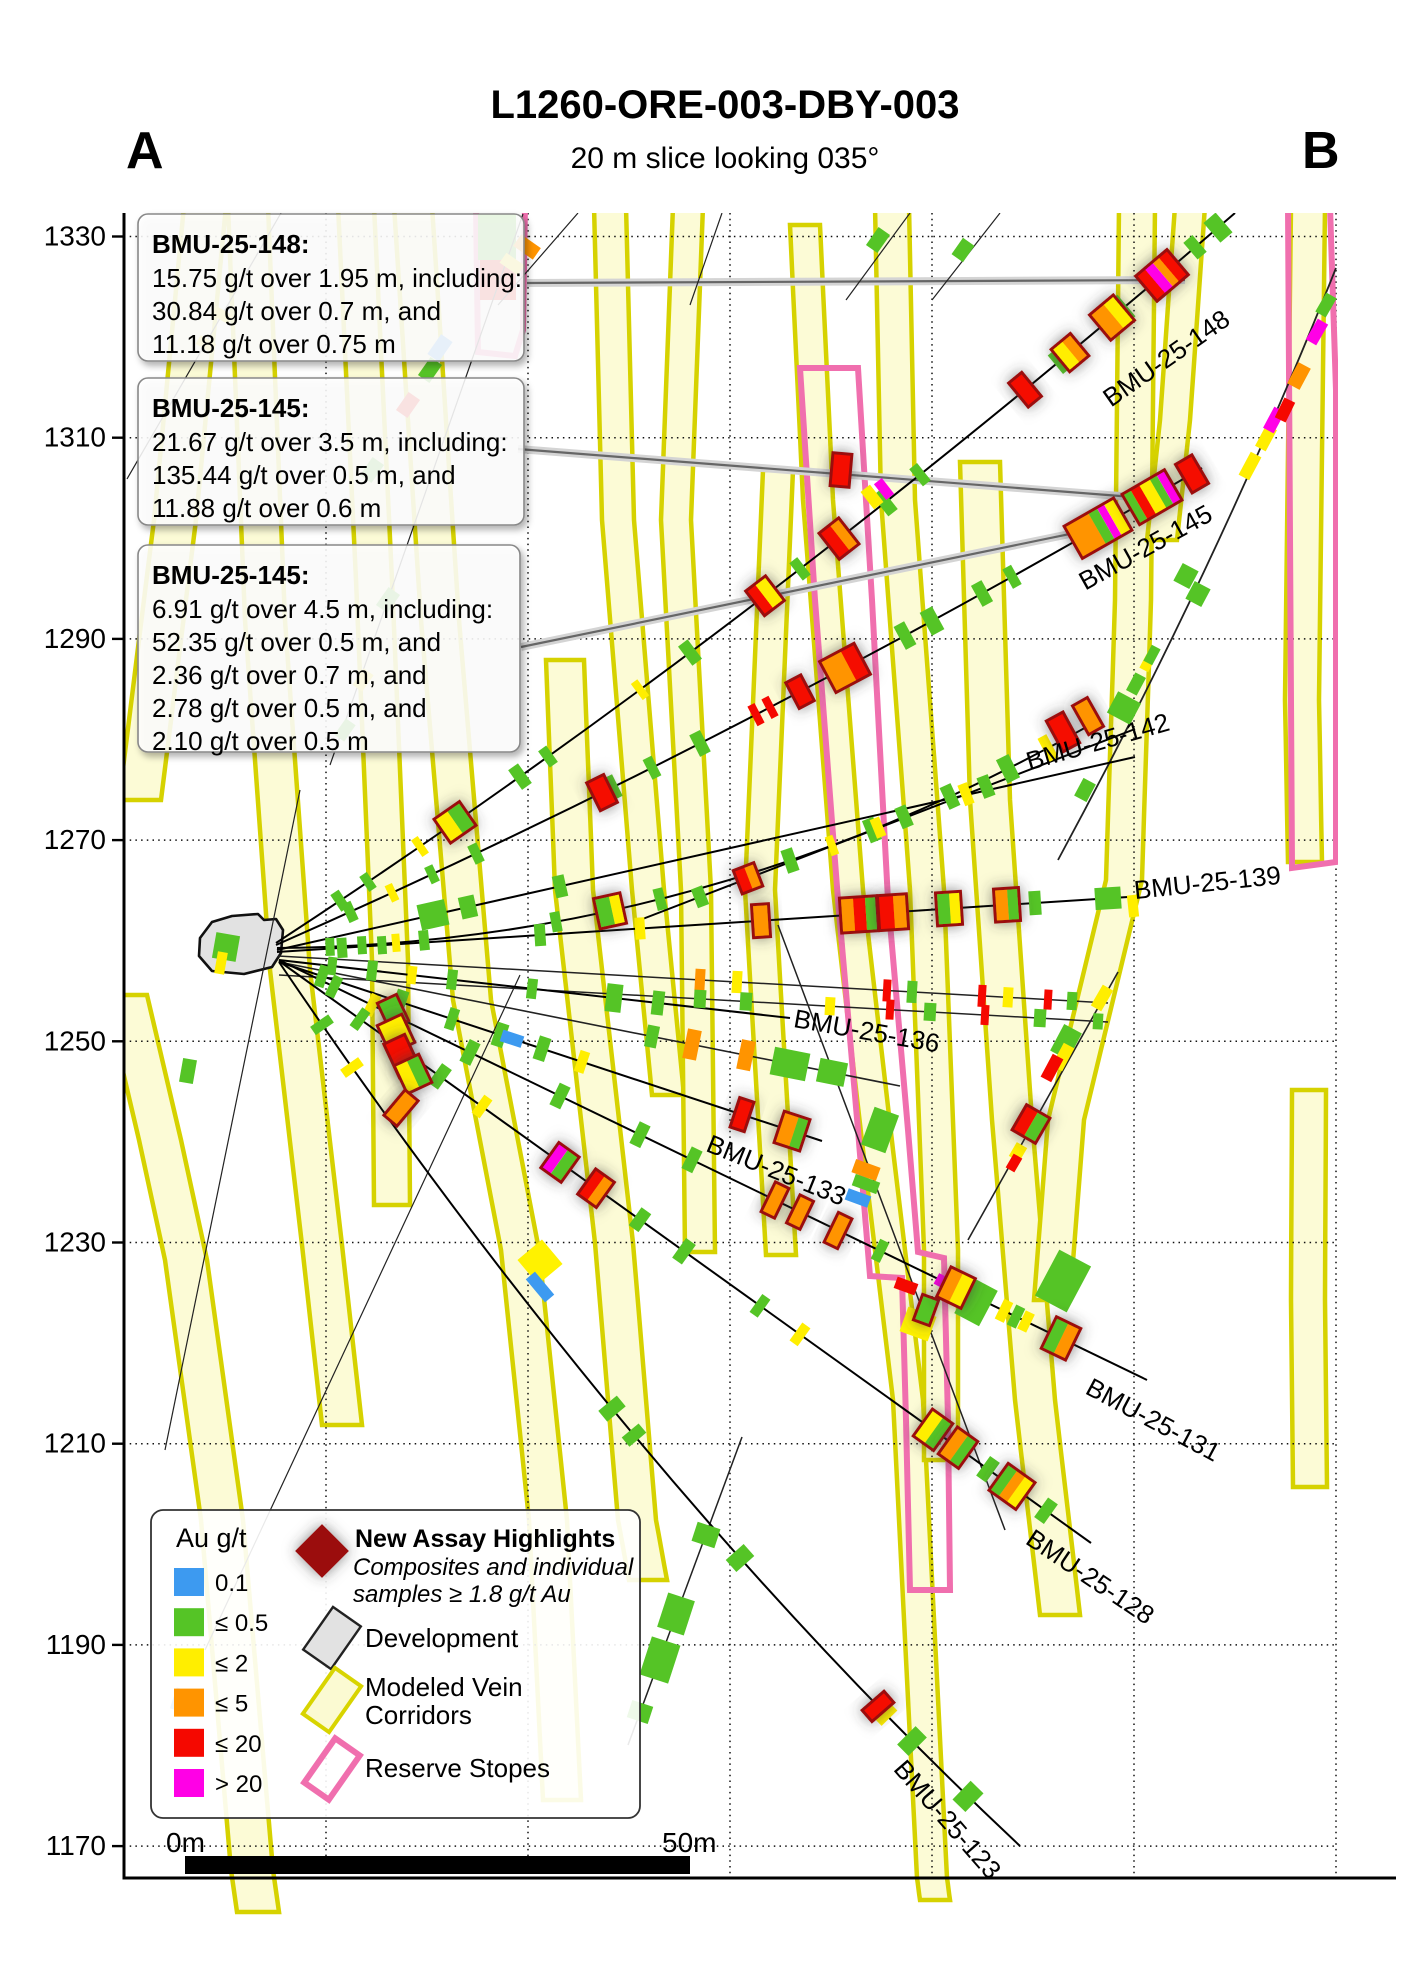 This screenshot has width=1426, height=1961. What do you see at coordinates (444, 1687) in the screenshot?
I see `svg-text: Modeled Vein` at bounding box center [444, 1687].